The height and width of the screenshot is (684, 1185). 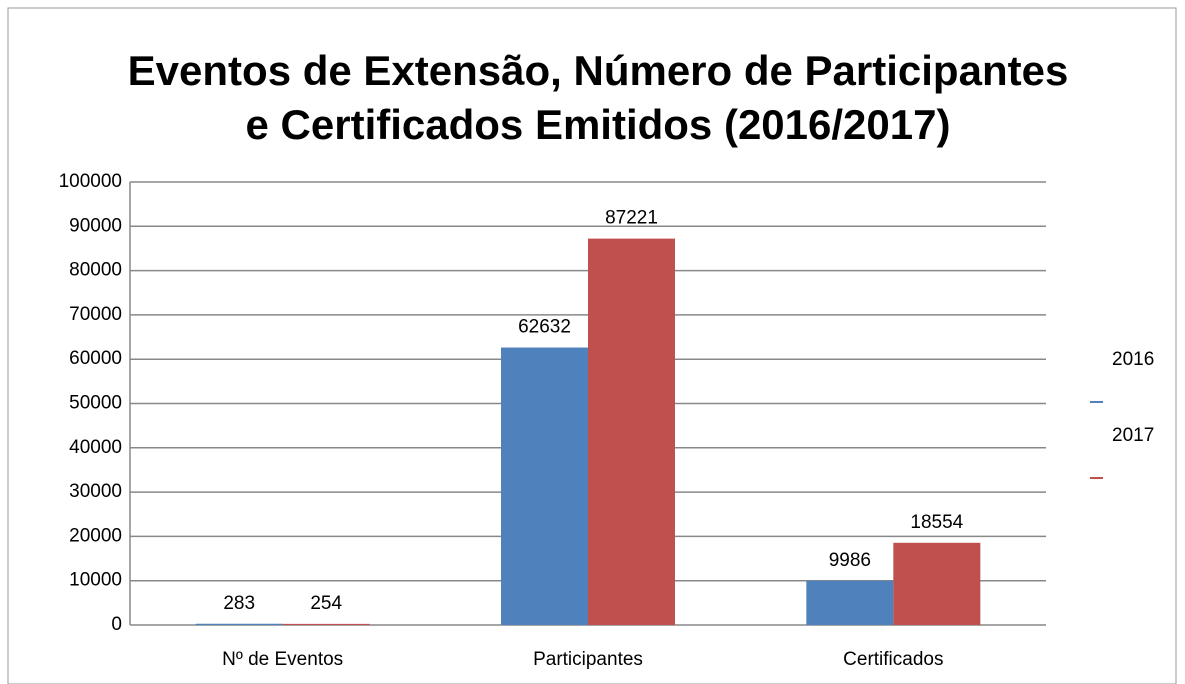 What do you see at coordinates (893, 659) in the screenshot?
I see `x-tick-label: Certificados` at bounding box center [893, 659].